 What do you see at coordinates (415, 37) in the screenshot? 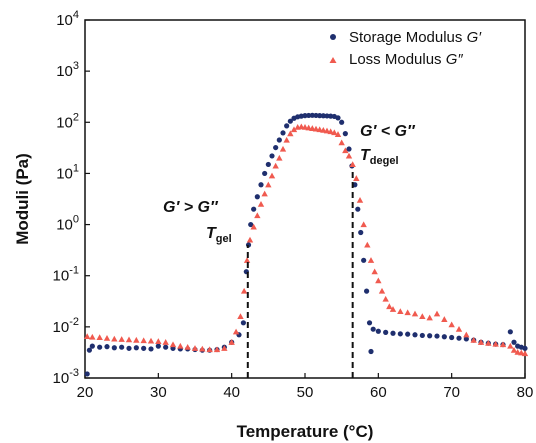
I see `legend-label-storage: Storage Modulus G′` at bounding box center [415, 37].